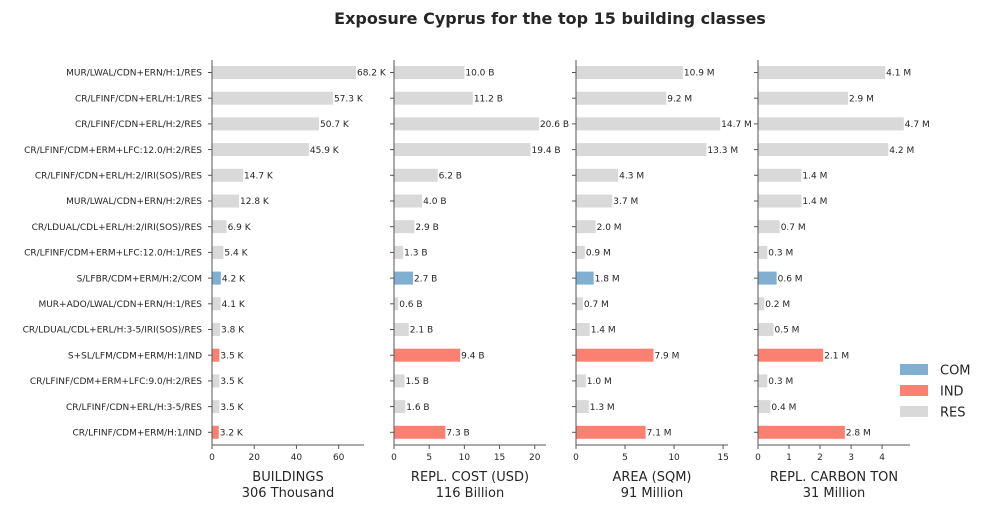 The width and height of the screenshot is (987, 510). What do you see at coordinates (598, 254) in the screenshot?
I see `value-label: 0.9 M` at bounding box center [598, 254].